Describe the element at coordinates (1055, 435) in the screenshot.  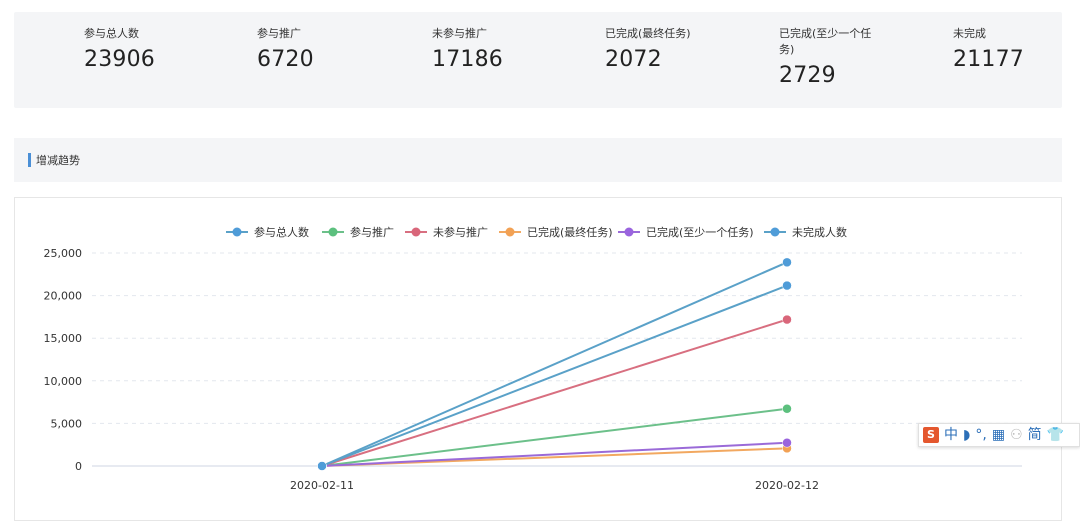
I see `skin-icon: 👕` at that location.